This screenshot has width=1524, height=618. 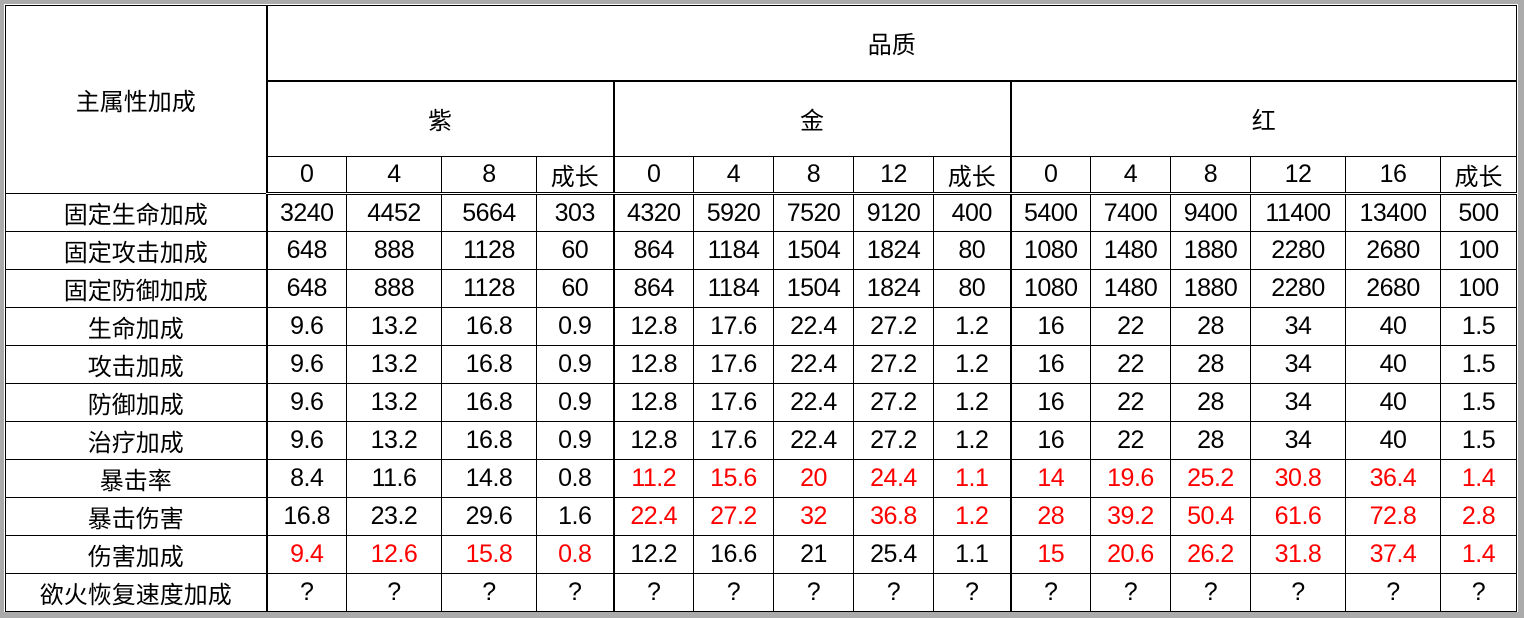 What do you see at coordinates (1050, 364) in the screenshot?
I see `table-cell: 16` at bounding box center [1050, 364].